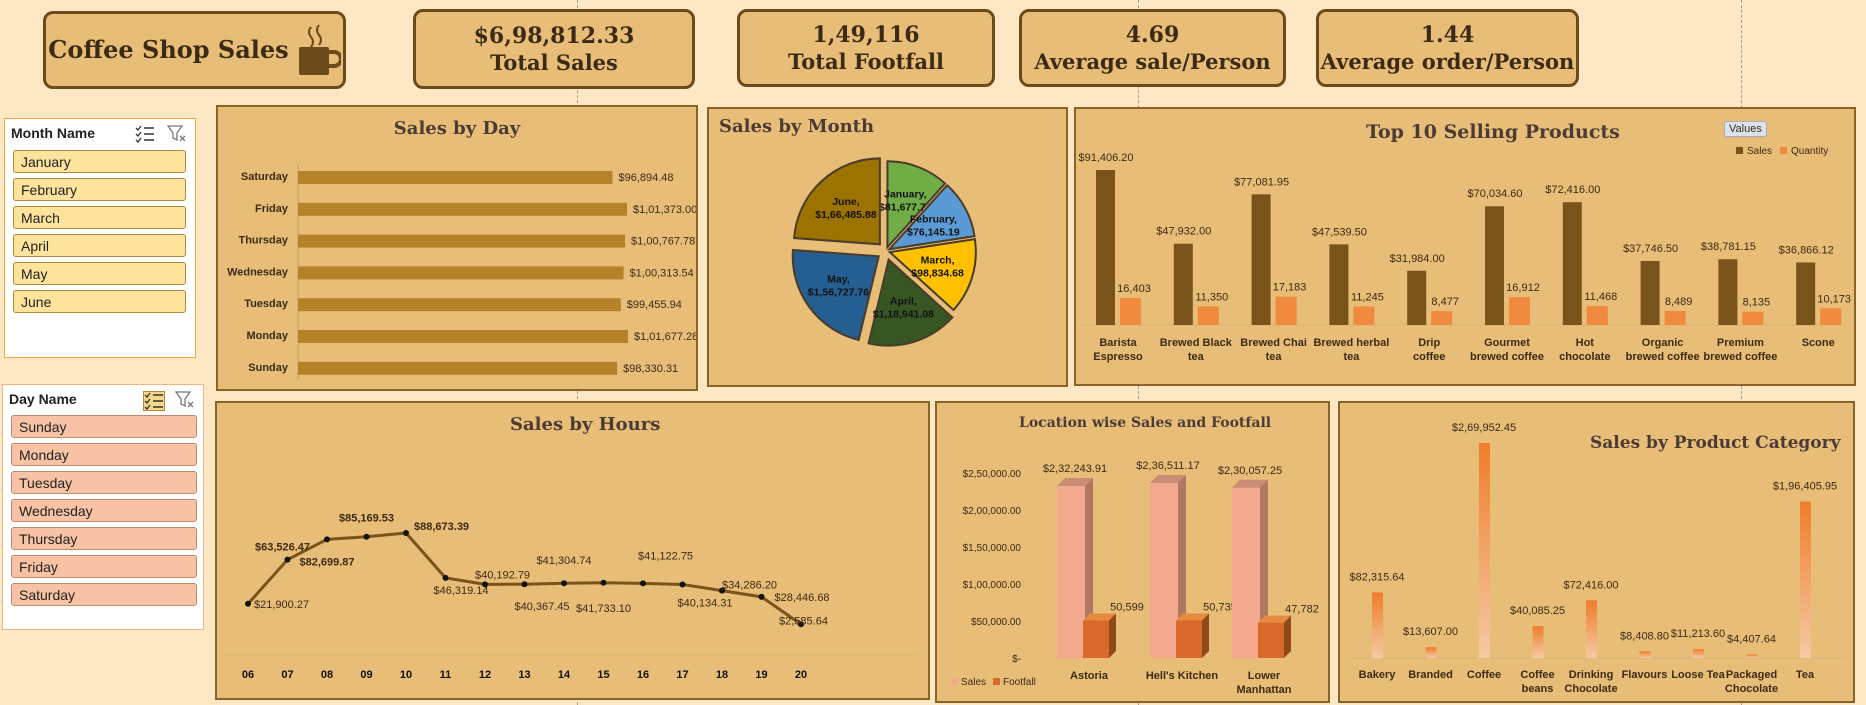 Image resolution: width=1866 pixels, height=705 pixels. I want to click on slice-category-label: April,, so click(903, 301).